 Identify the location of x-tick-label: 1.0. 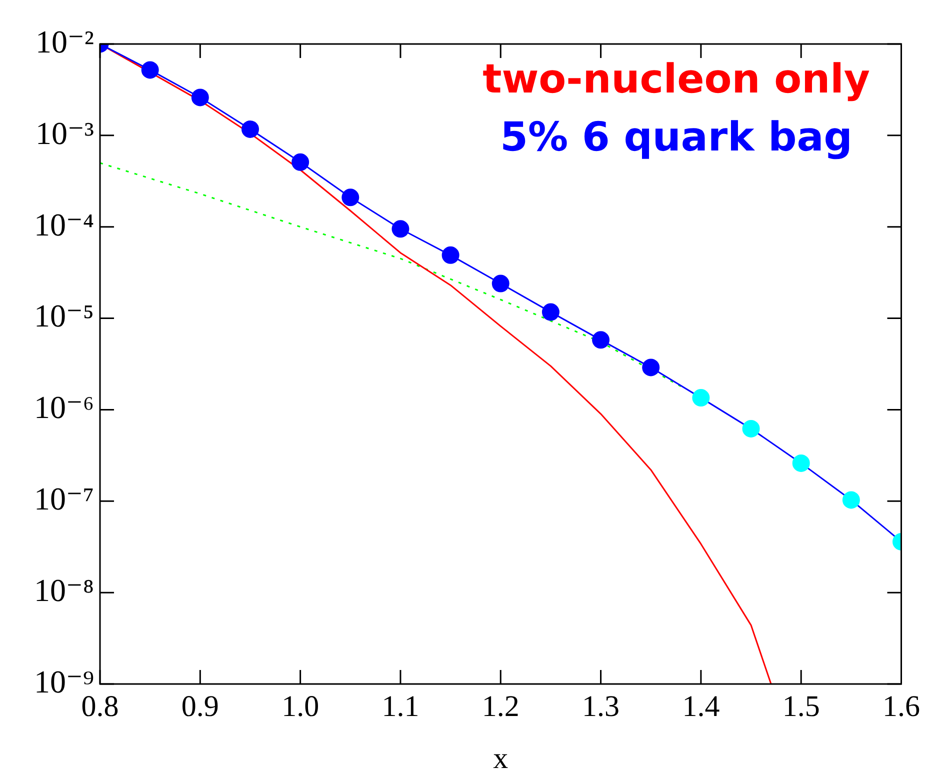
(301, 706).